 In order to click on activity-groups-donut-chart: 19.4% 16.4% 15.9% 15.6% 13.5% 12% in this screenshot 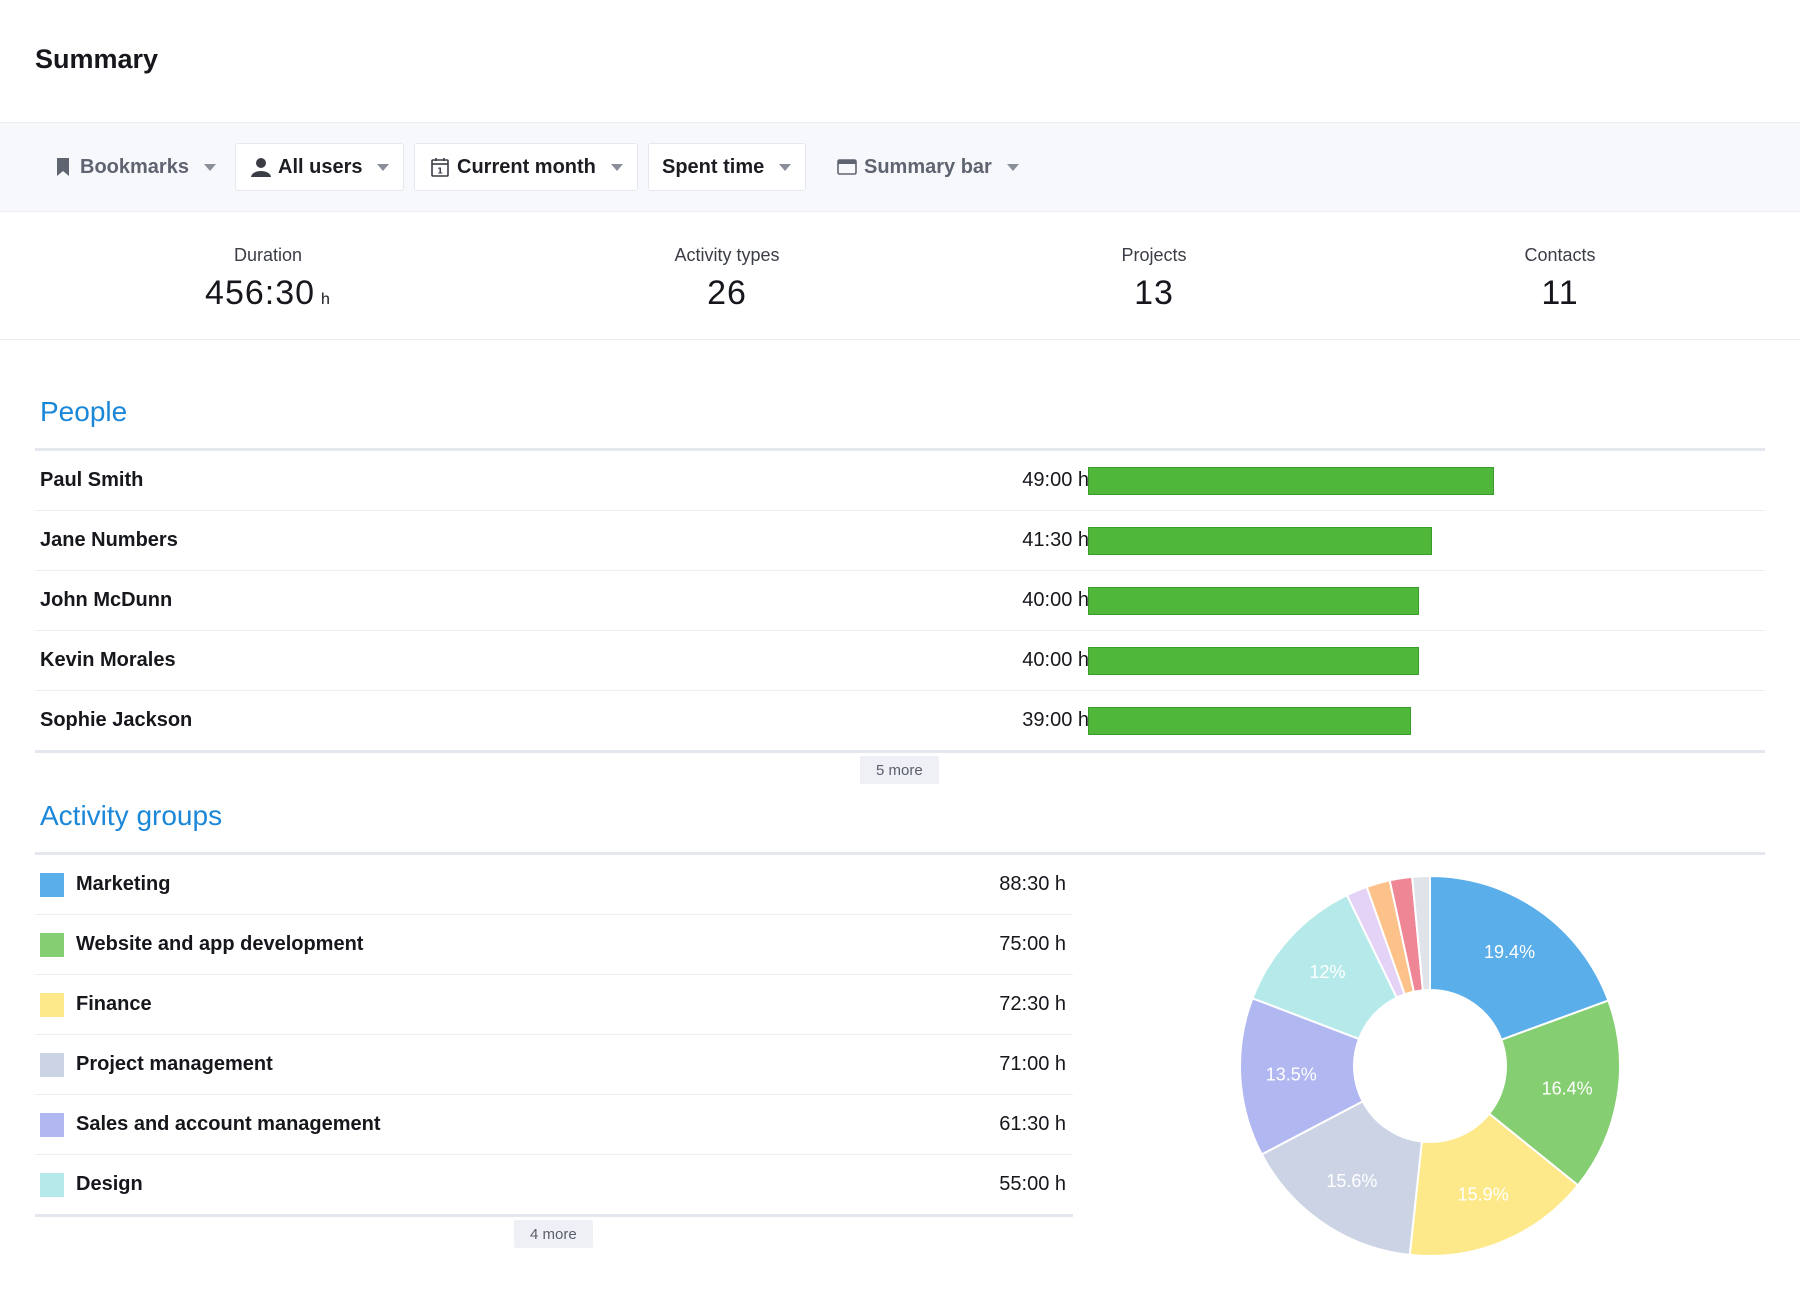, I will do `click(1430, 1065)`.